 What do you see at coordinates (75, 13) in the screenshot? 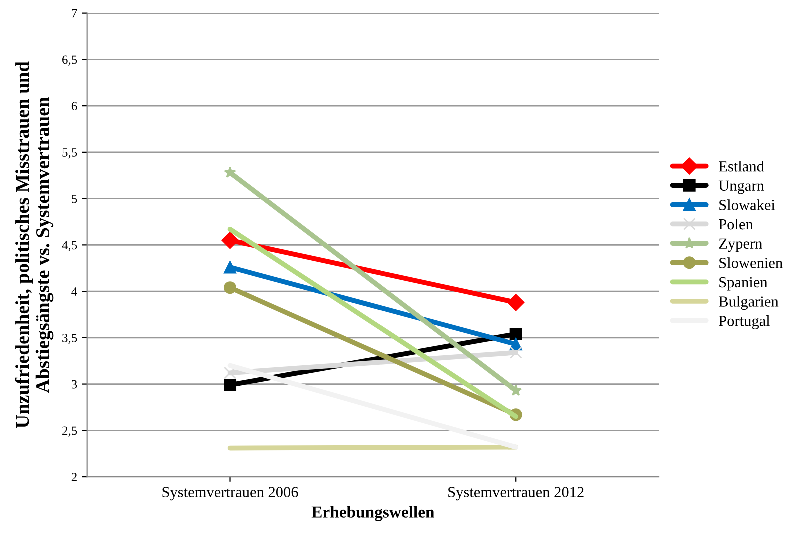
I see `y-tick-label: 7` at bounding box center [75, 13].